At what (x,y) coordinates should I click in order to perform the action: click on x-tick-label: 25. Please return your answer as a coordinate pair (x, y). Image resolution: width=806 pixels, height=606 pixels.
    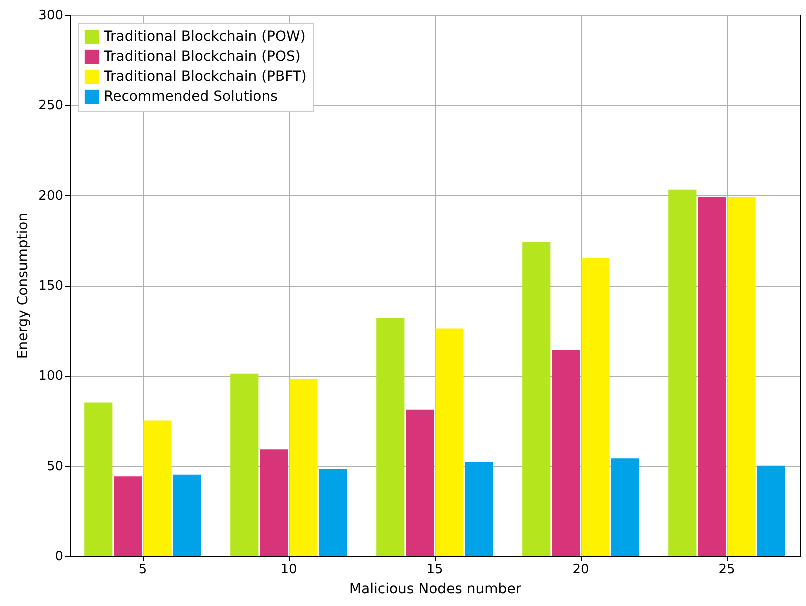
    Looking at the image, I should click on (727, 570).